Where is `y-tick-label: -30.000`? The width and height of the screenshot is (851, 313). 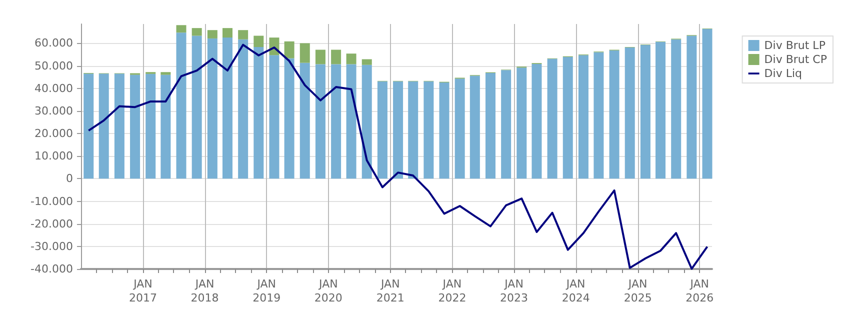 y-tick-label: -30.000 is located at coordinates (51, 246).